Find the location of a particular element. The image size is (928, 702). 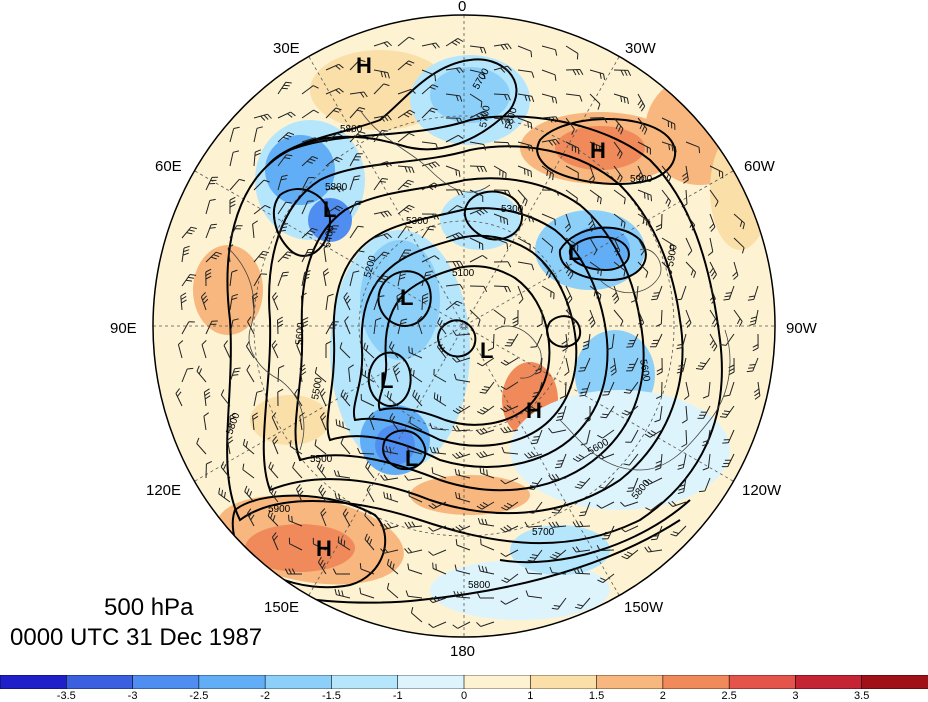

contour-label: 5900 is located at coordinates (279, 509).